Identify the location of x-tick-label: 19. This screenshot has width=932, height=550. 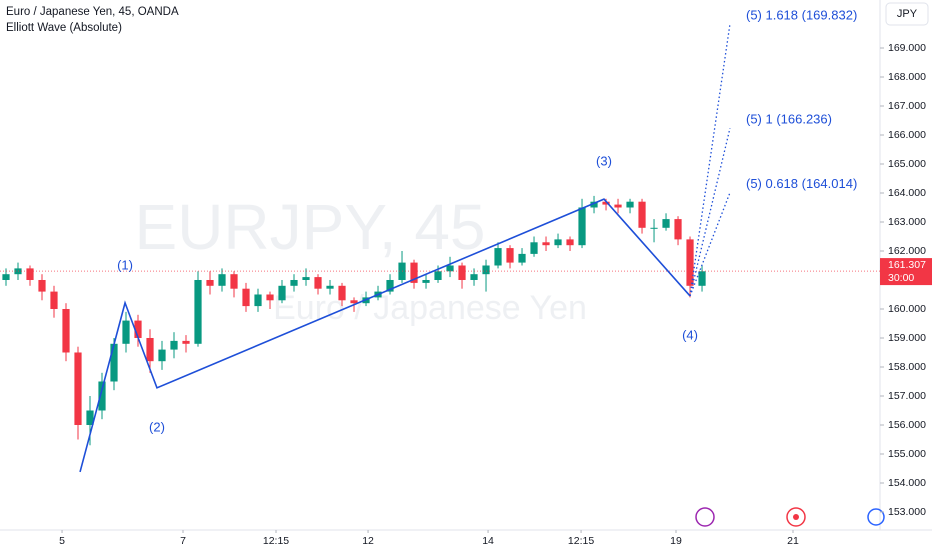
(676, 541).